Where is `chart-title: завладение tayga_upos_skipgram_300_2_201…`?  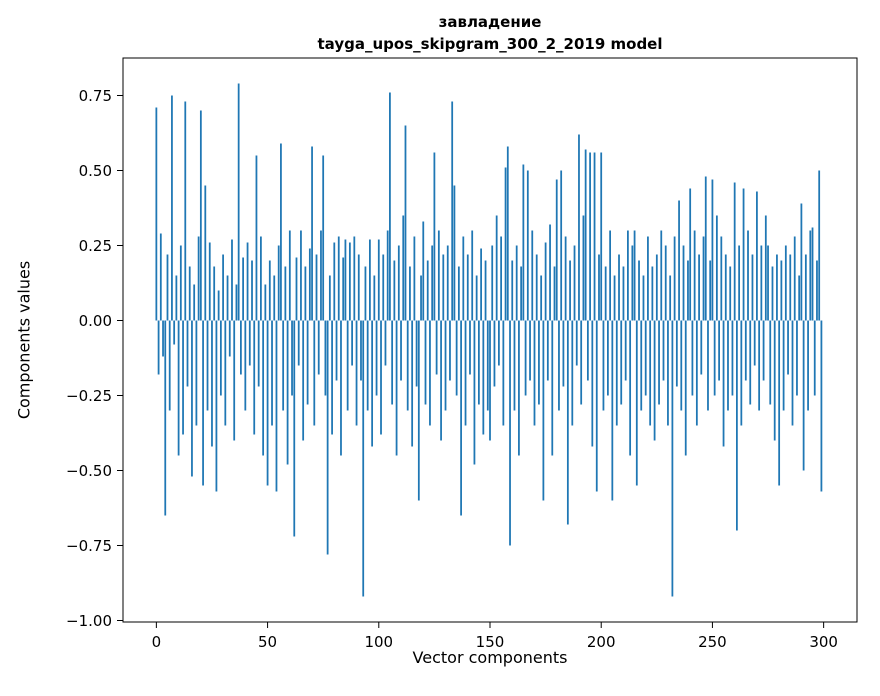 chart-title: завладение tayga_upos_skipgram_300_2_201… is located at coordinates (490, 34).